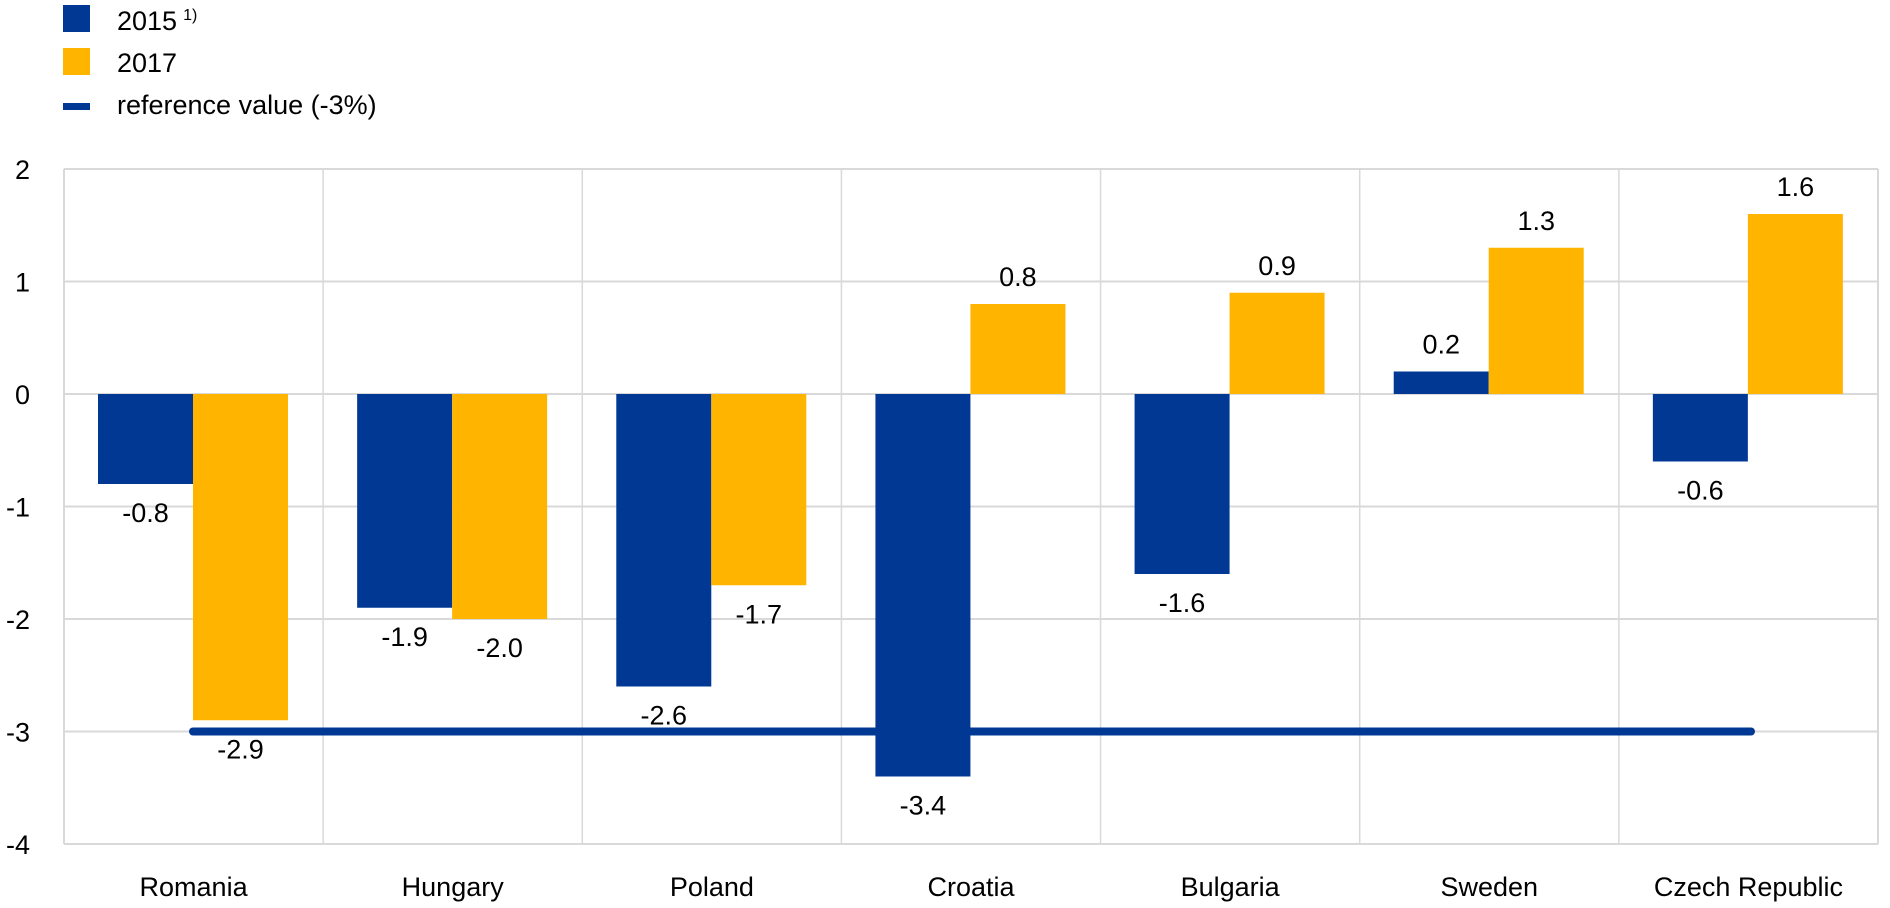  What do you see at coordinates (18, 733) in the screenshot?
I see `y-tick-label: -3` at bounding box center [18, 733].